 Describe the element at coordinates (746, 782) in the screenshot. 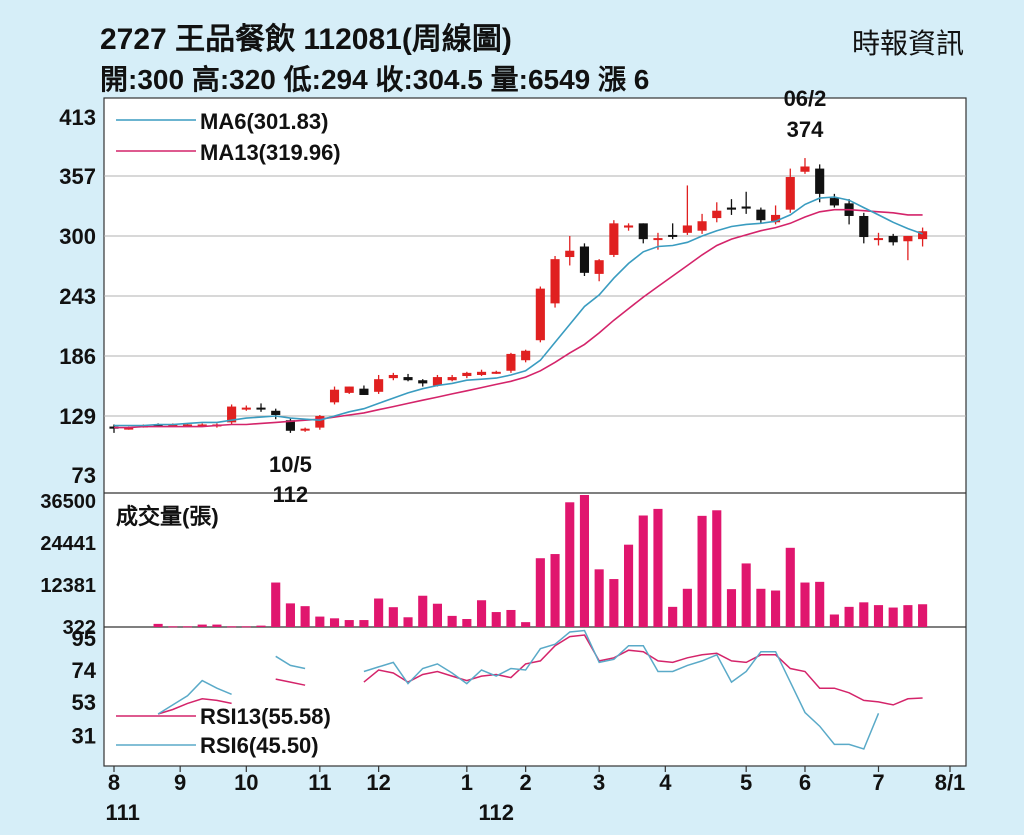

I see `x-tick-label: 5` at that location.